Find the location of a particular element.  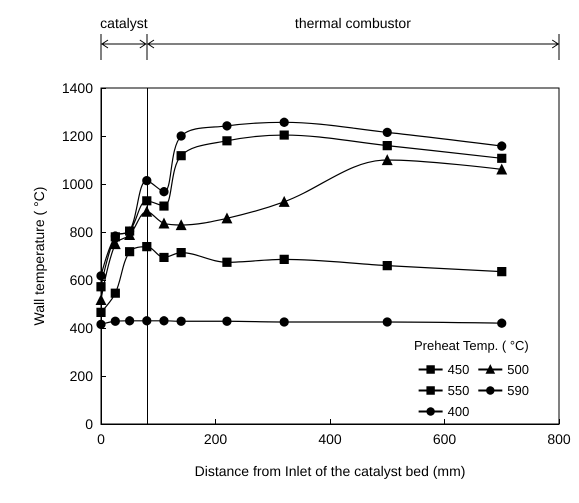

legend-label: 590 is located at coordinates (518, 390).